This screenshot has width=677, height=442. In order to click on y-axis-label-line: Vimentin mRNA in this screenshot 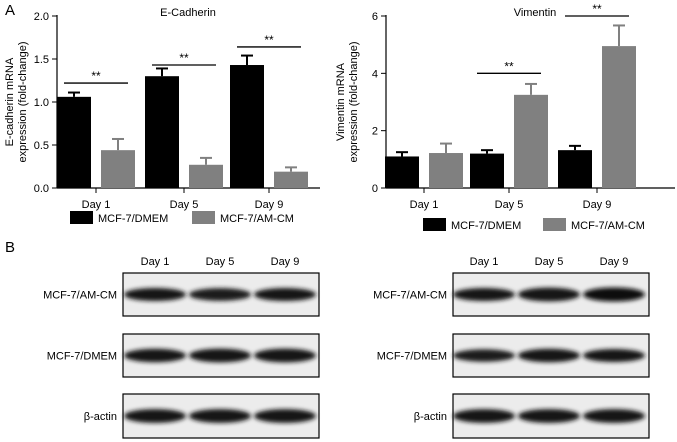, I will do `click(341, 101)`.